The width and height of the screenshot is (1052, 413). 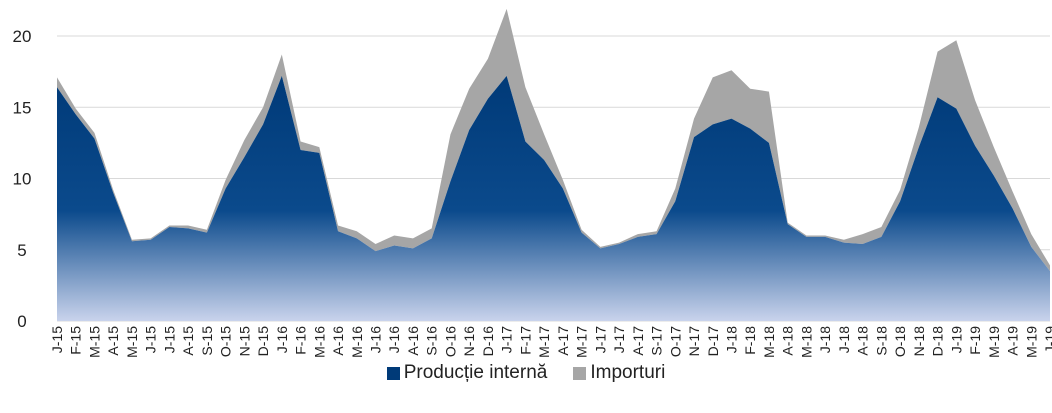 What do you see at coordinates (469, 341) in the screenshot?
I see `x-tick-label: N-16` at bounding box center [469, 341].